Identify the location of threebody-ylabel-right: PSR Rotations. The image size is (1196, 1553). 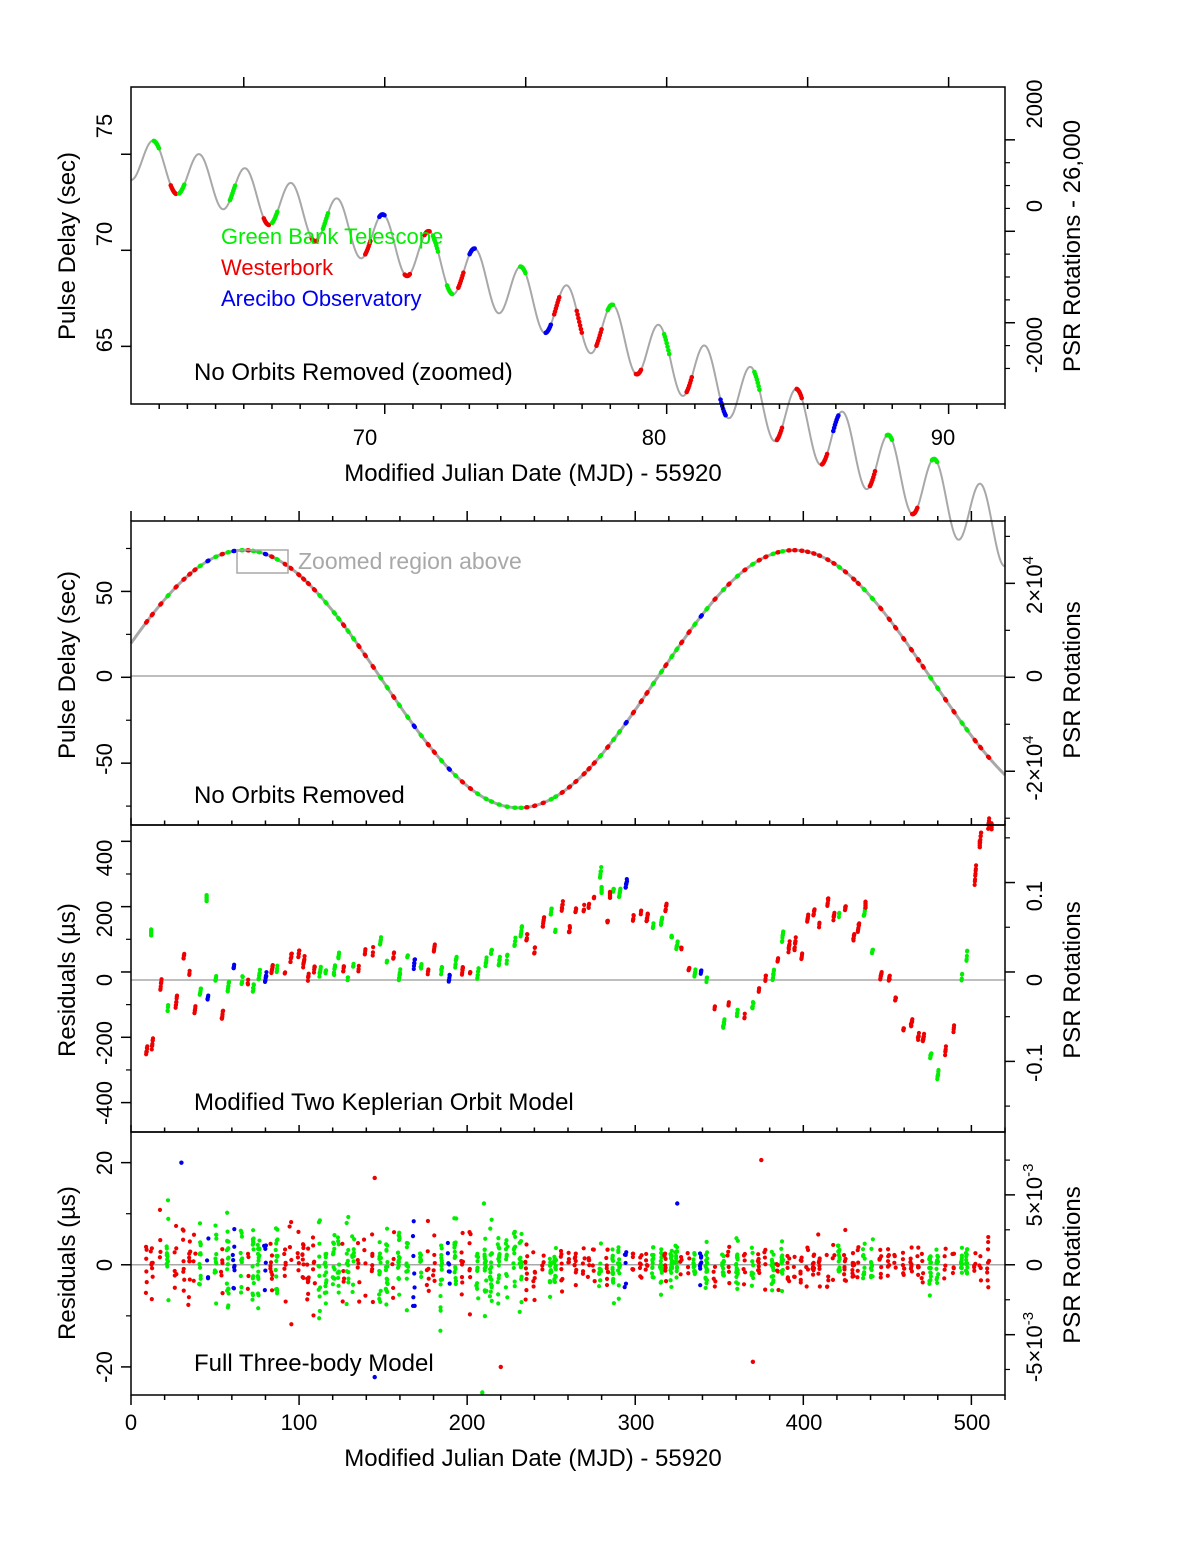
(1072, 1264).